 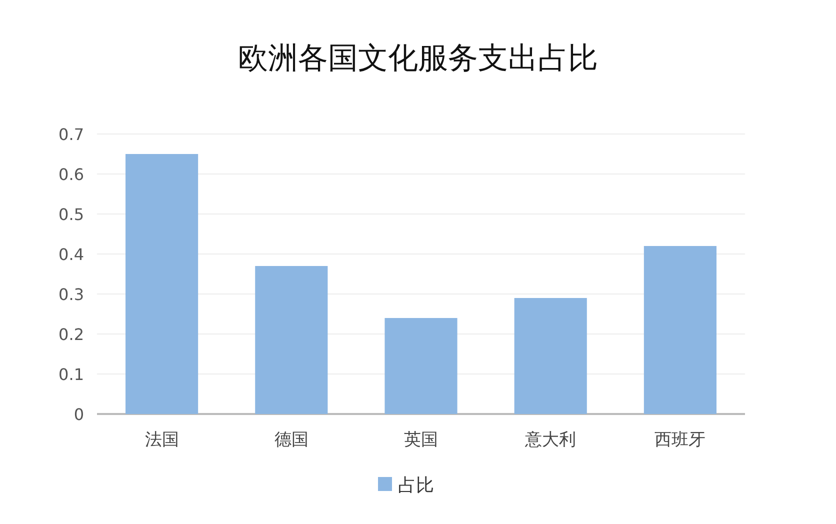 I want to click on y-tick-label: 0.2, so click(x=71, y=334).